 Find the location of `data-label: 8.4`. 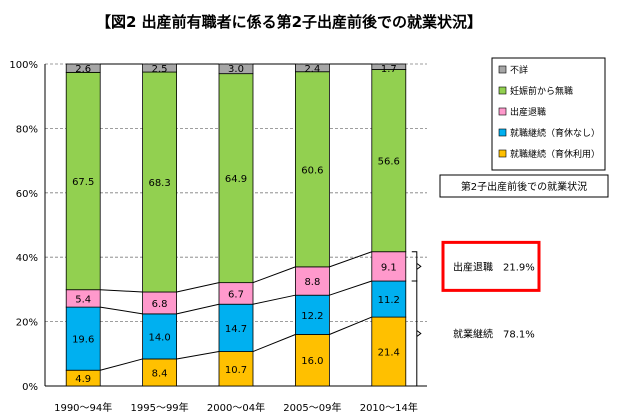

data-label: 8.4 is located at coordinates (160, 373).